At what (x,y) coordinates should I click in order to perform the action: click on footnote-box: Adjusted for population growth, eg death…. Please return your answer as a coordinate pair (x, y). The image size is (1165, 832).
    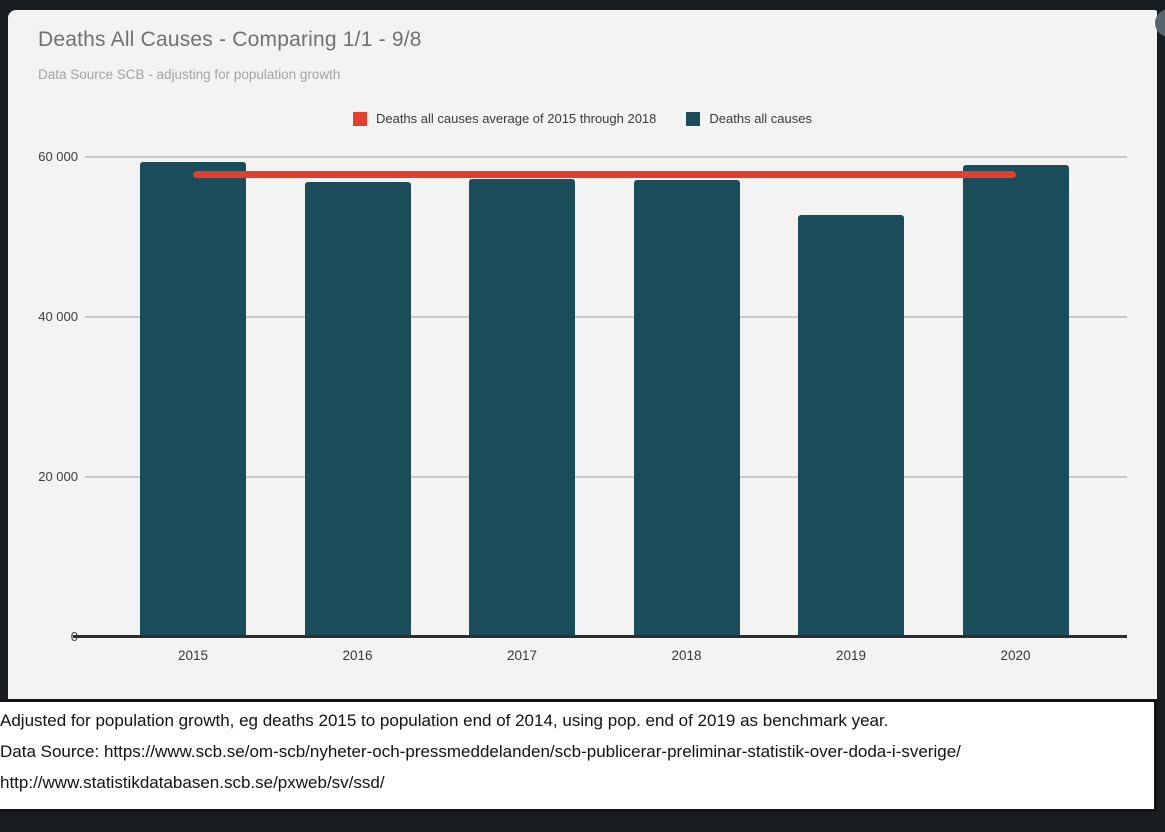
    Looking at the image, I should click on (578, 755).